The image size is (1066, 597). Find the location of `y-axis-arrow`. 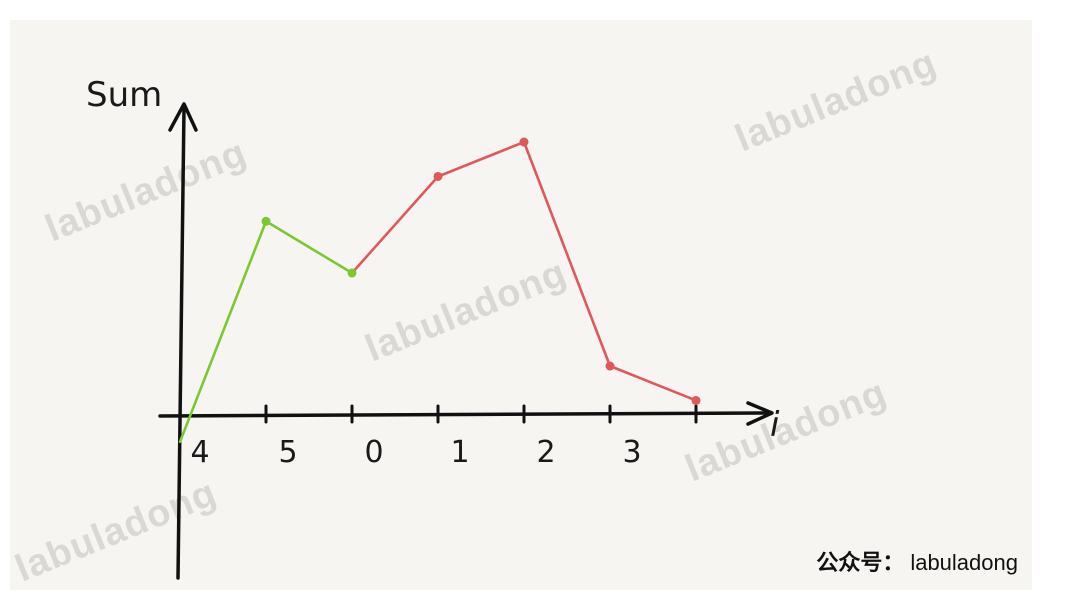

y-axis-arrow is located at coordinates (183, 117).